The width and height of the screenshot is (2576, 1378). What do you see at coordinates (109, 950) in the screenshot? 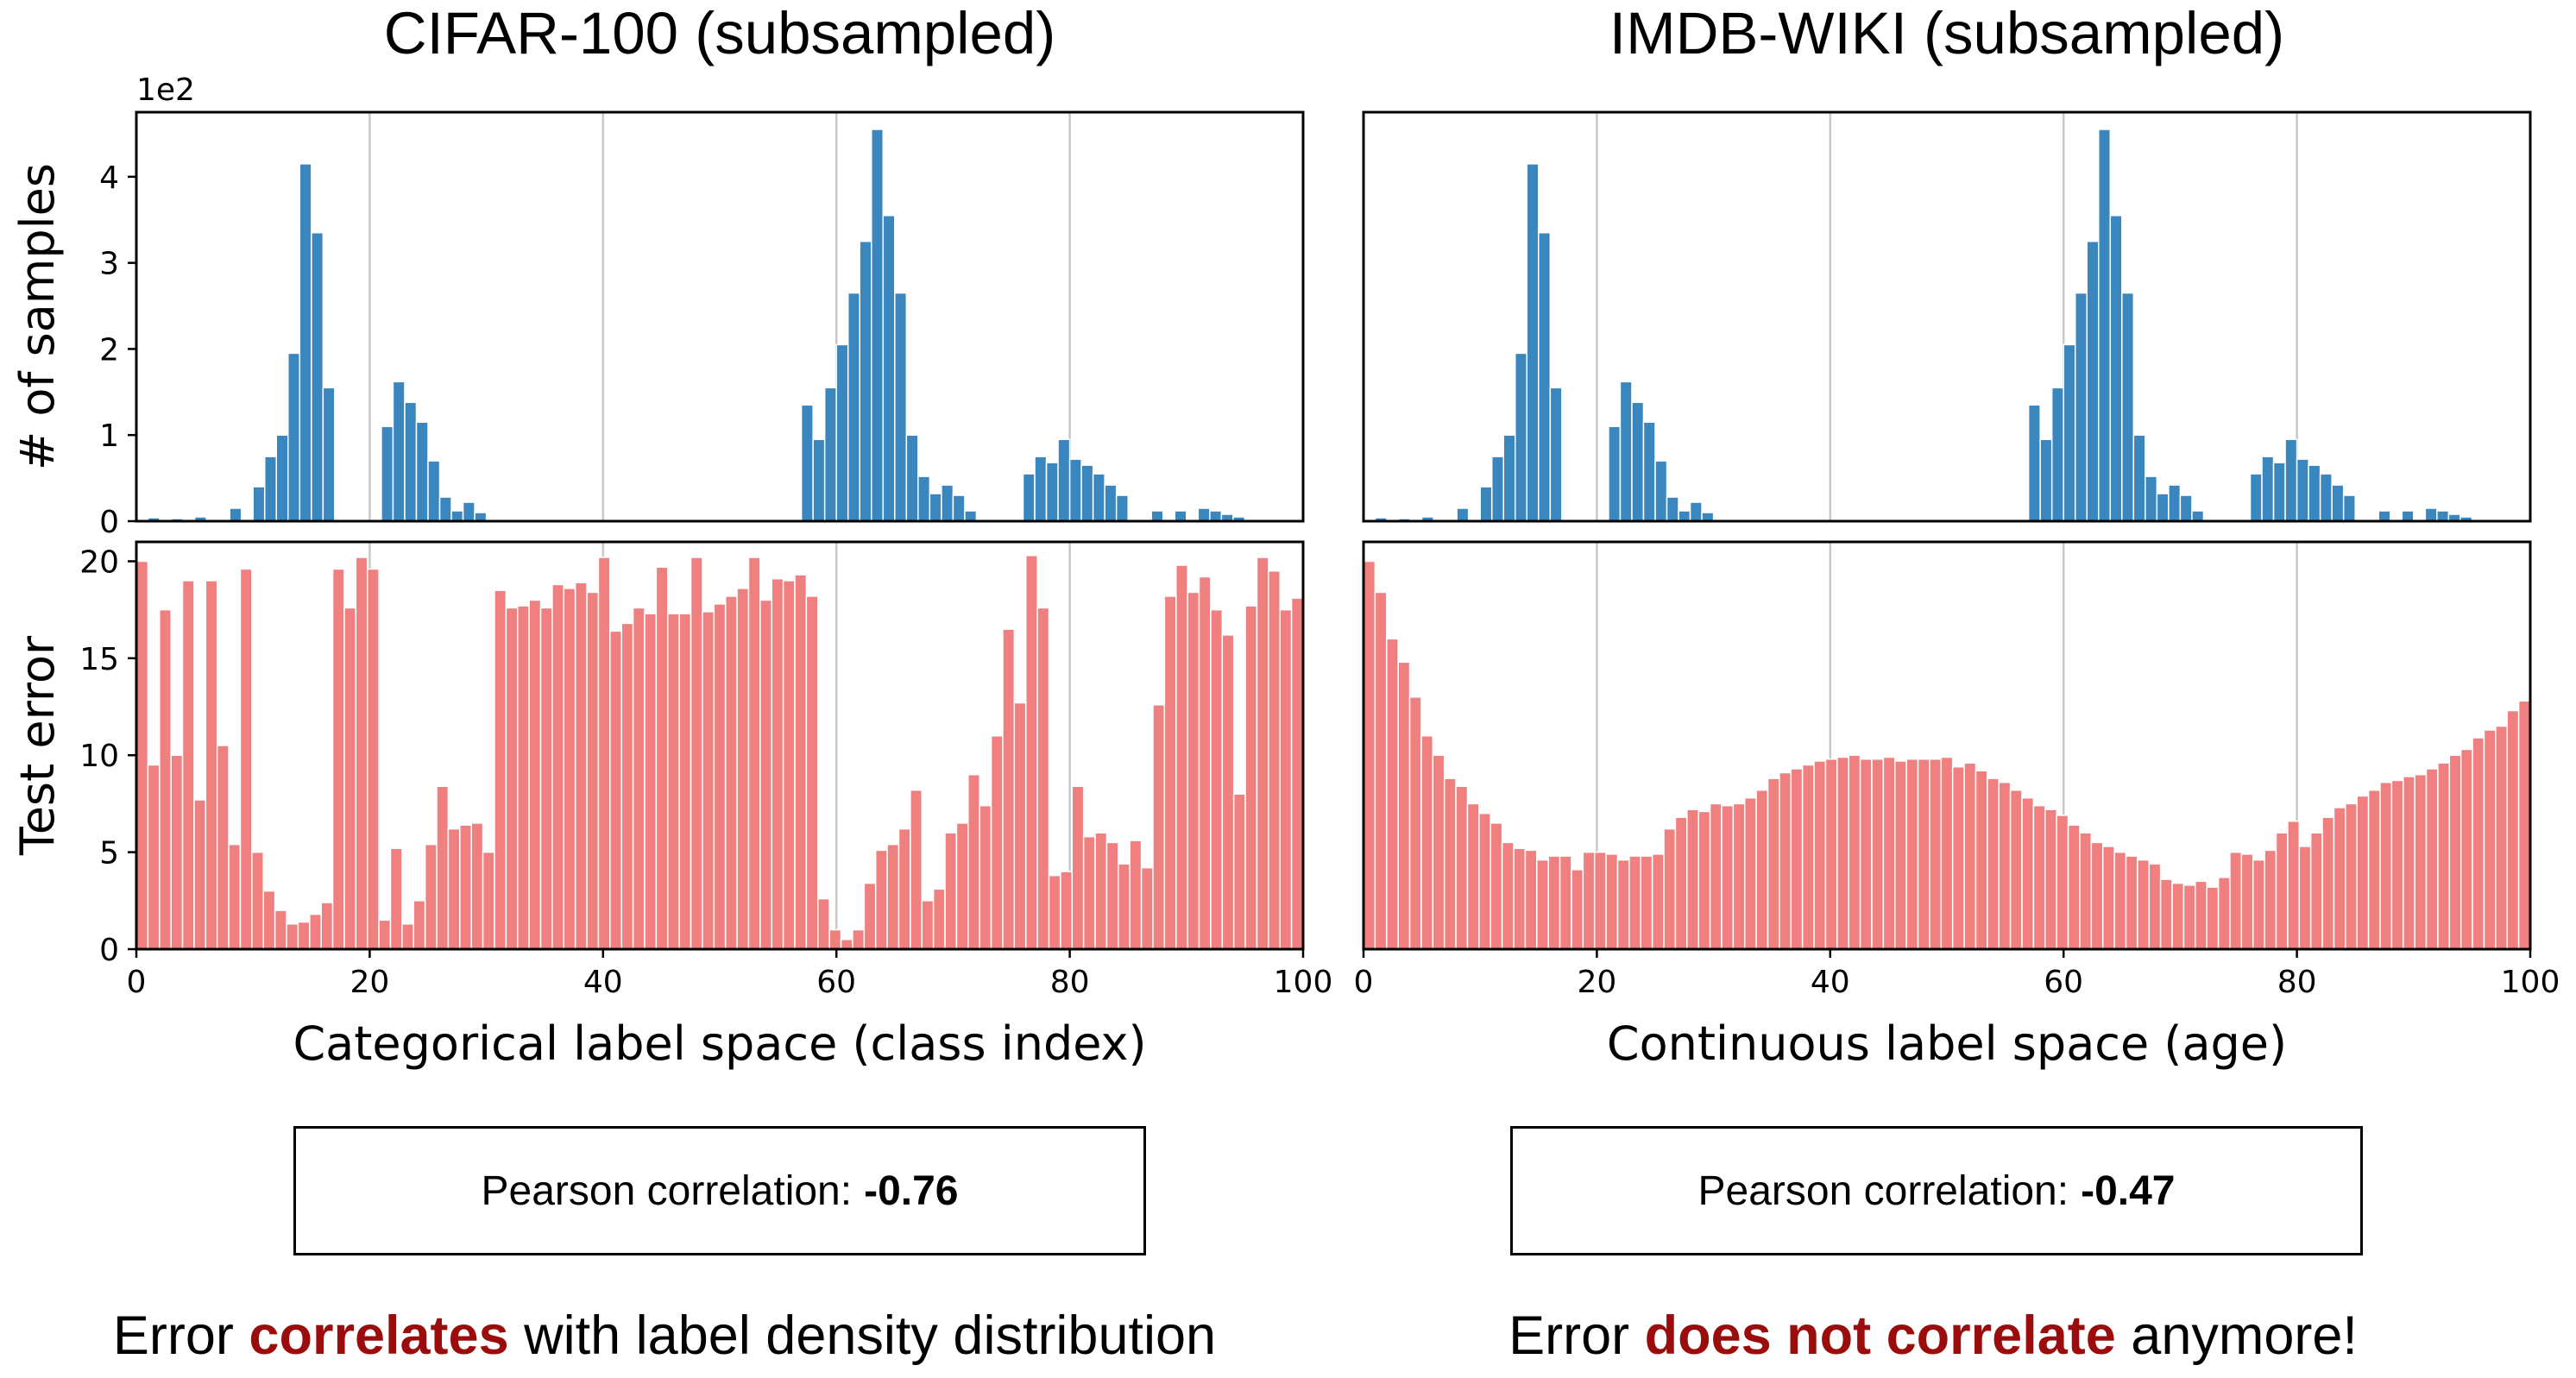
I see `y-tick-label: 0` at bounding box center [109, 950].